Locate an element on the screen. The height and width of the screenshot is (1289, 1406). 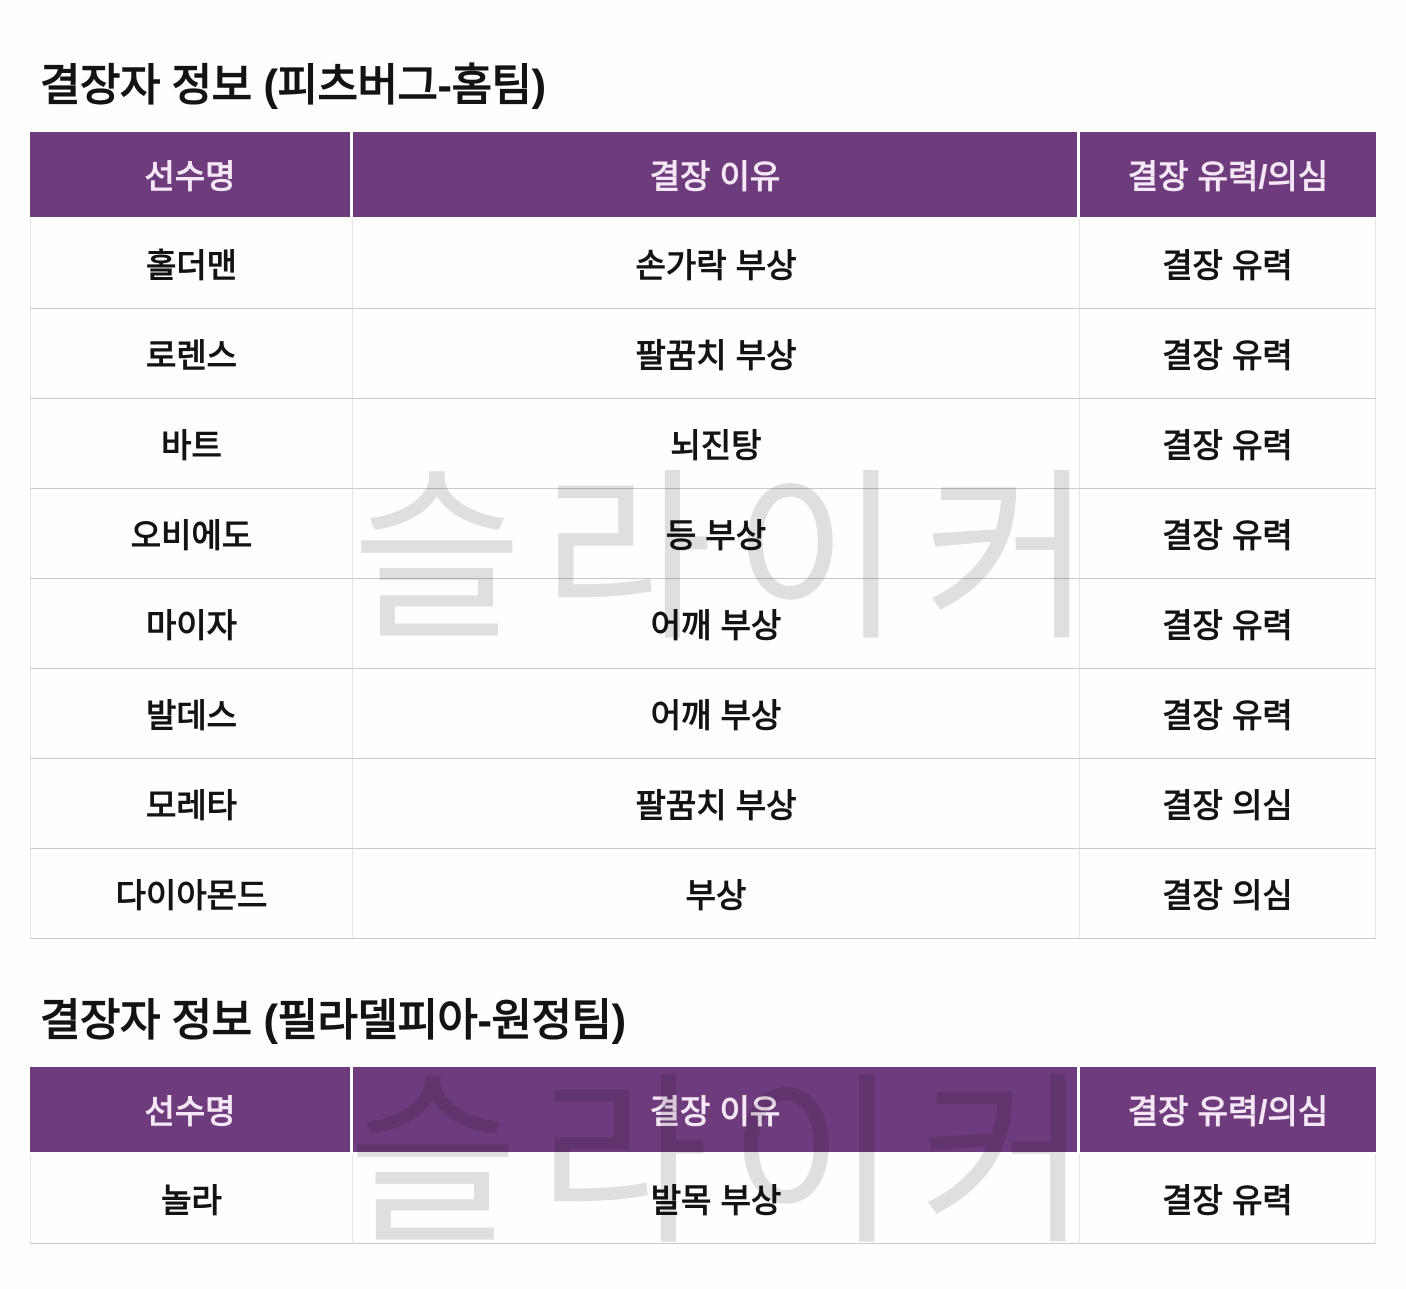
absence-reason-cell: 부상 is located at coordinates (716, 893).